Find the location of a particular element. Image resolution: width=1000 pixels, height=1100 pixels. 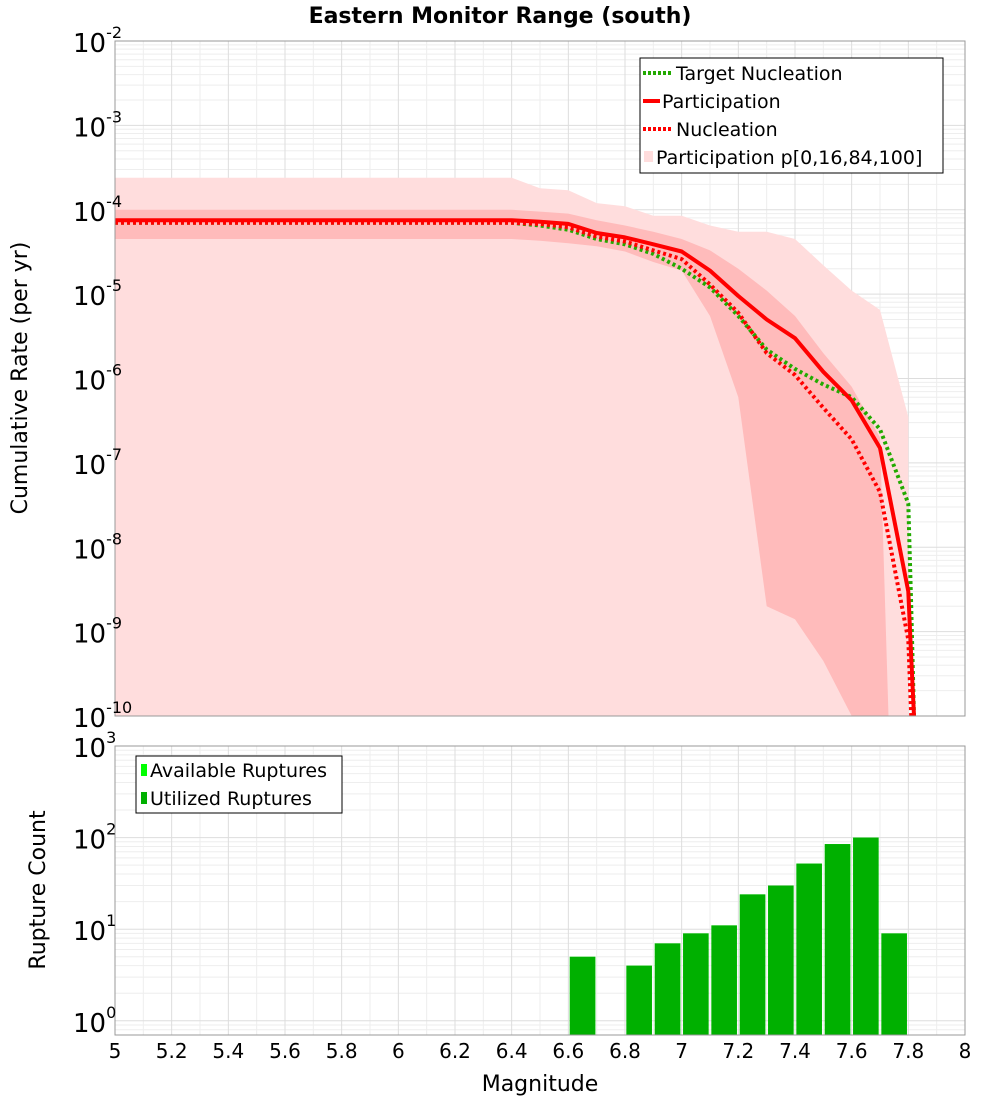

legend-label-participation-band: Participation p[0,16,84,100] is located at coordinates (789, 158).